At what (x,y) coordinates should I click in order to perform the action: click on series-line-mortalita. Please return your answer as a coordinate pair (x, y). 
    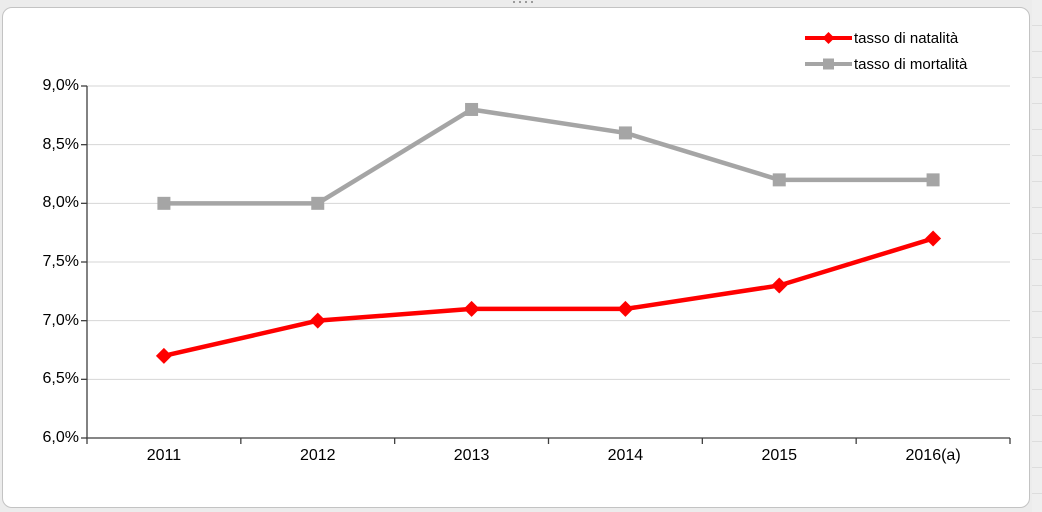
    Looking at the image, I should click on (548, 156).